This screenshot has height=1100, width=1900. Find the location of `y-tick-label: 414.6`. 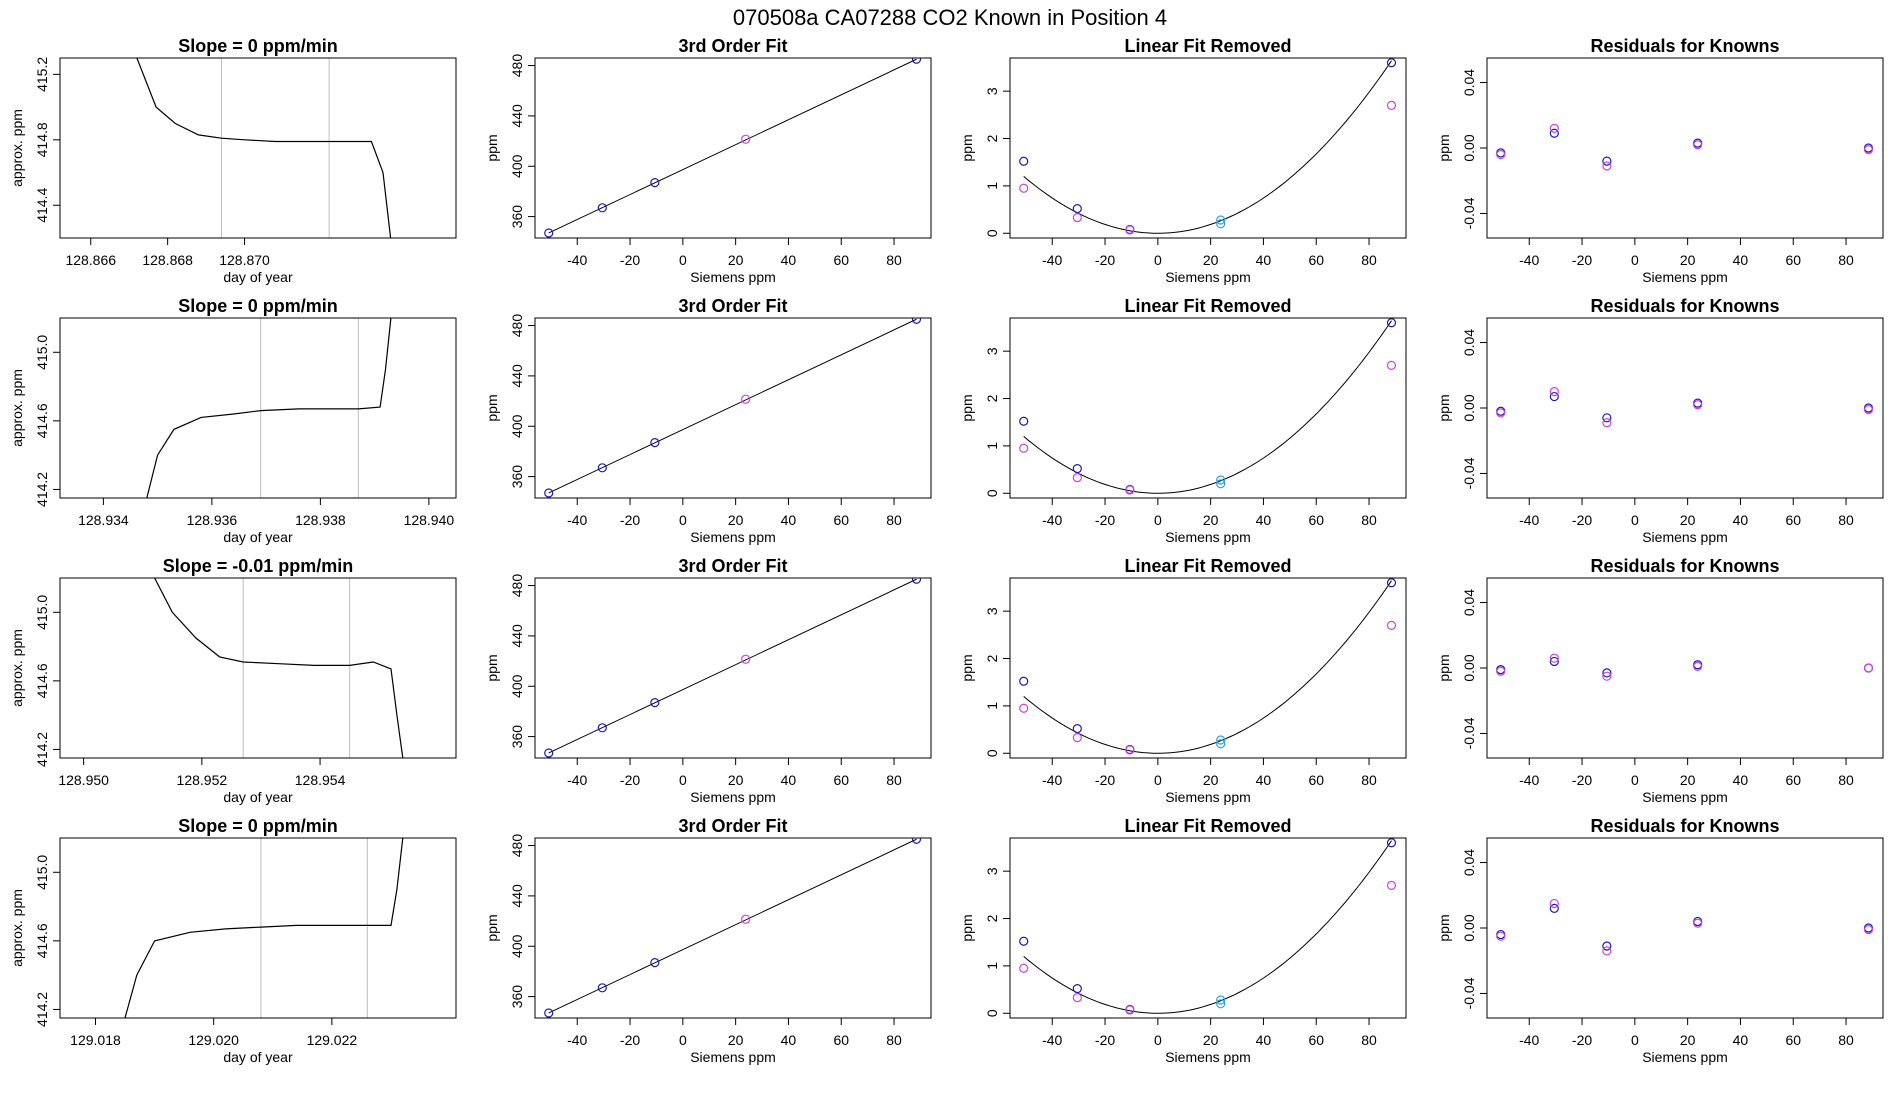

y-tick-label: 414.6 is located at coordinates (42, 420).